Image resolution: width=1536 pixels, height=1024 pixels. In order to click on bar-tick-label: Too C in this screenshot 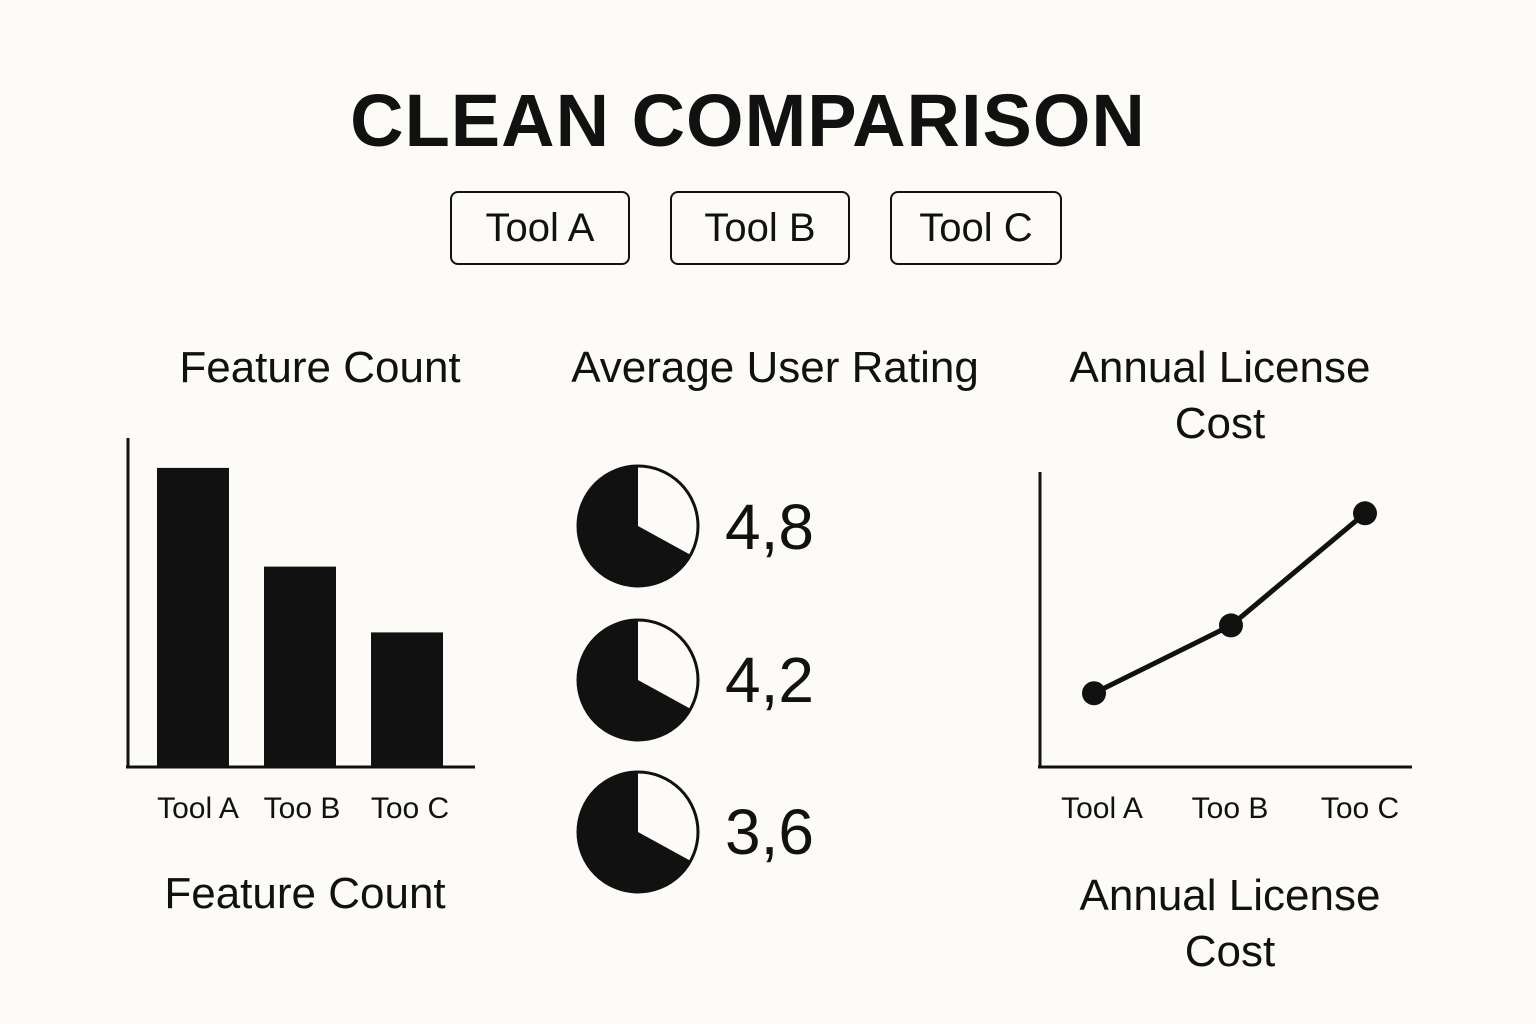, I will do `click(410, 808)`.